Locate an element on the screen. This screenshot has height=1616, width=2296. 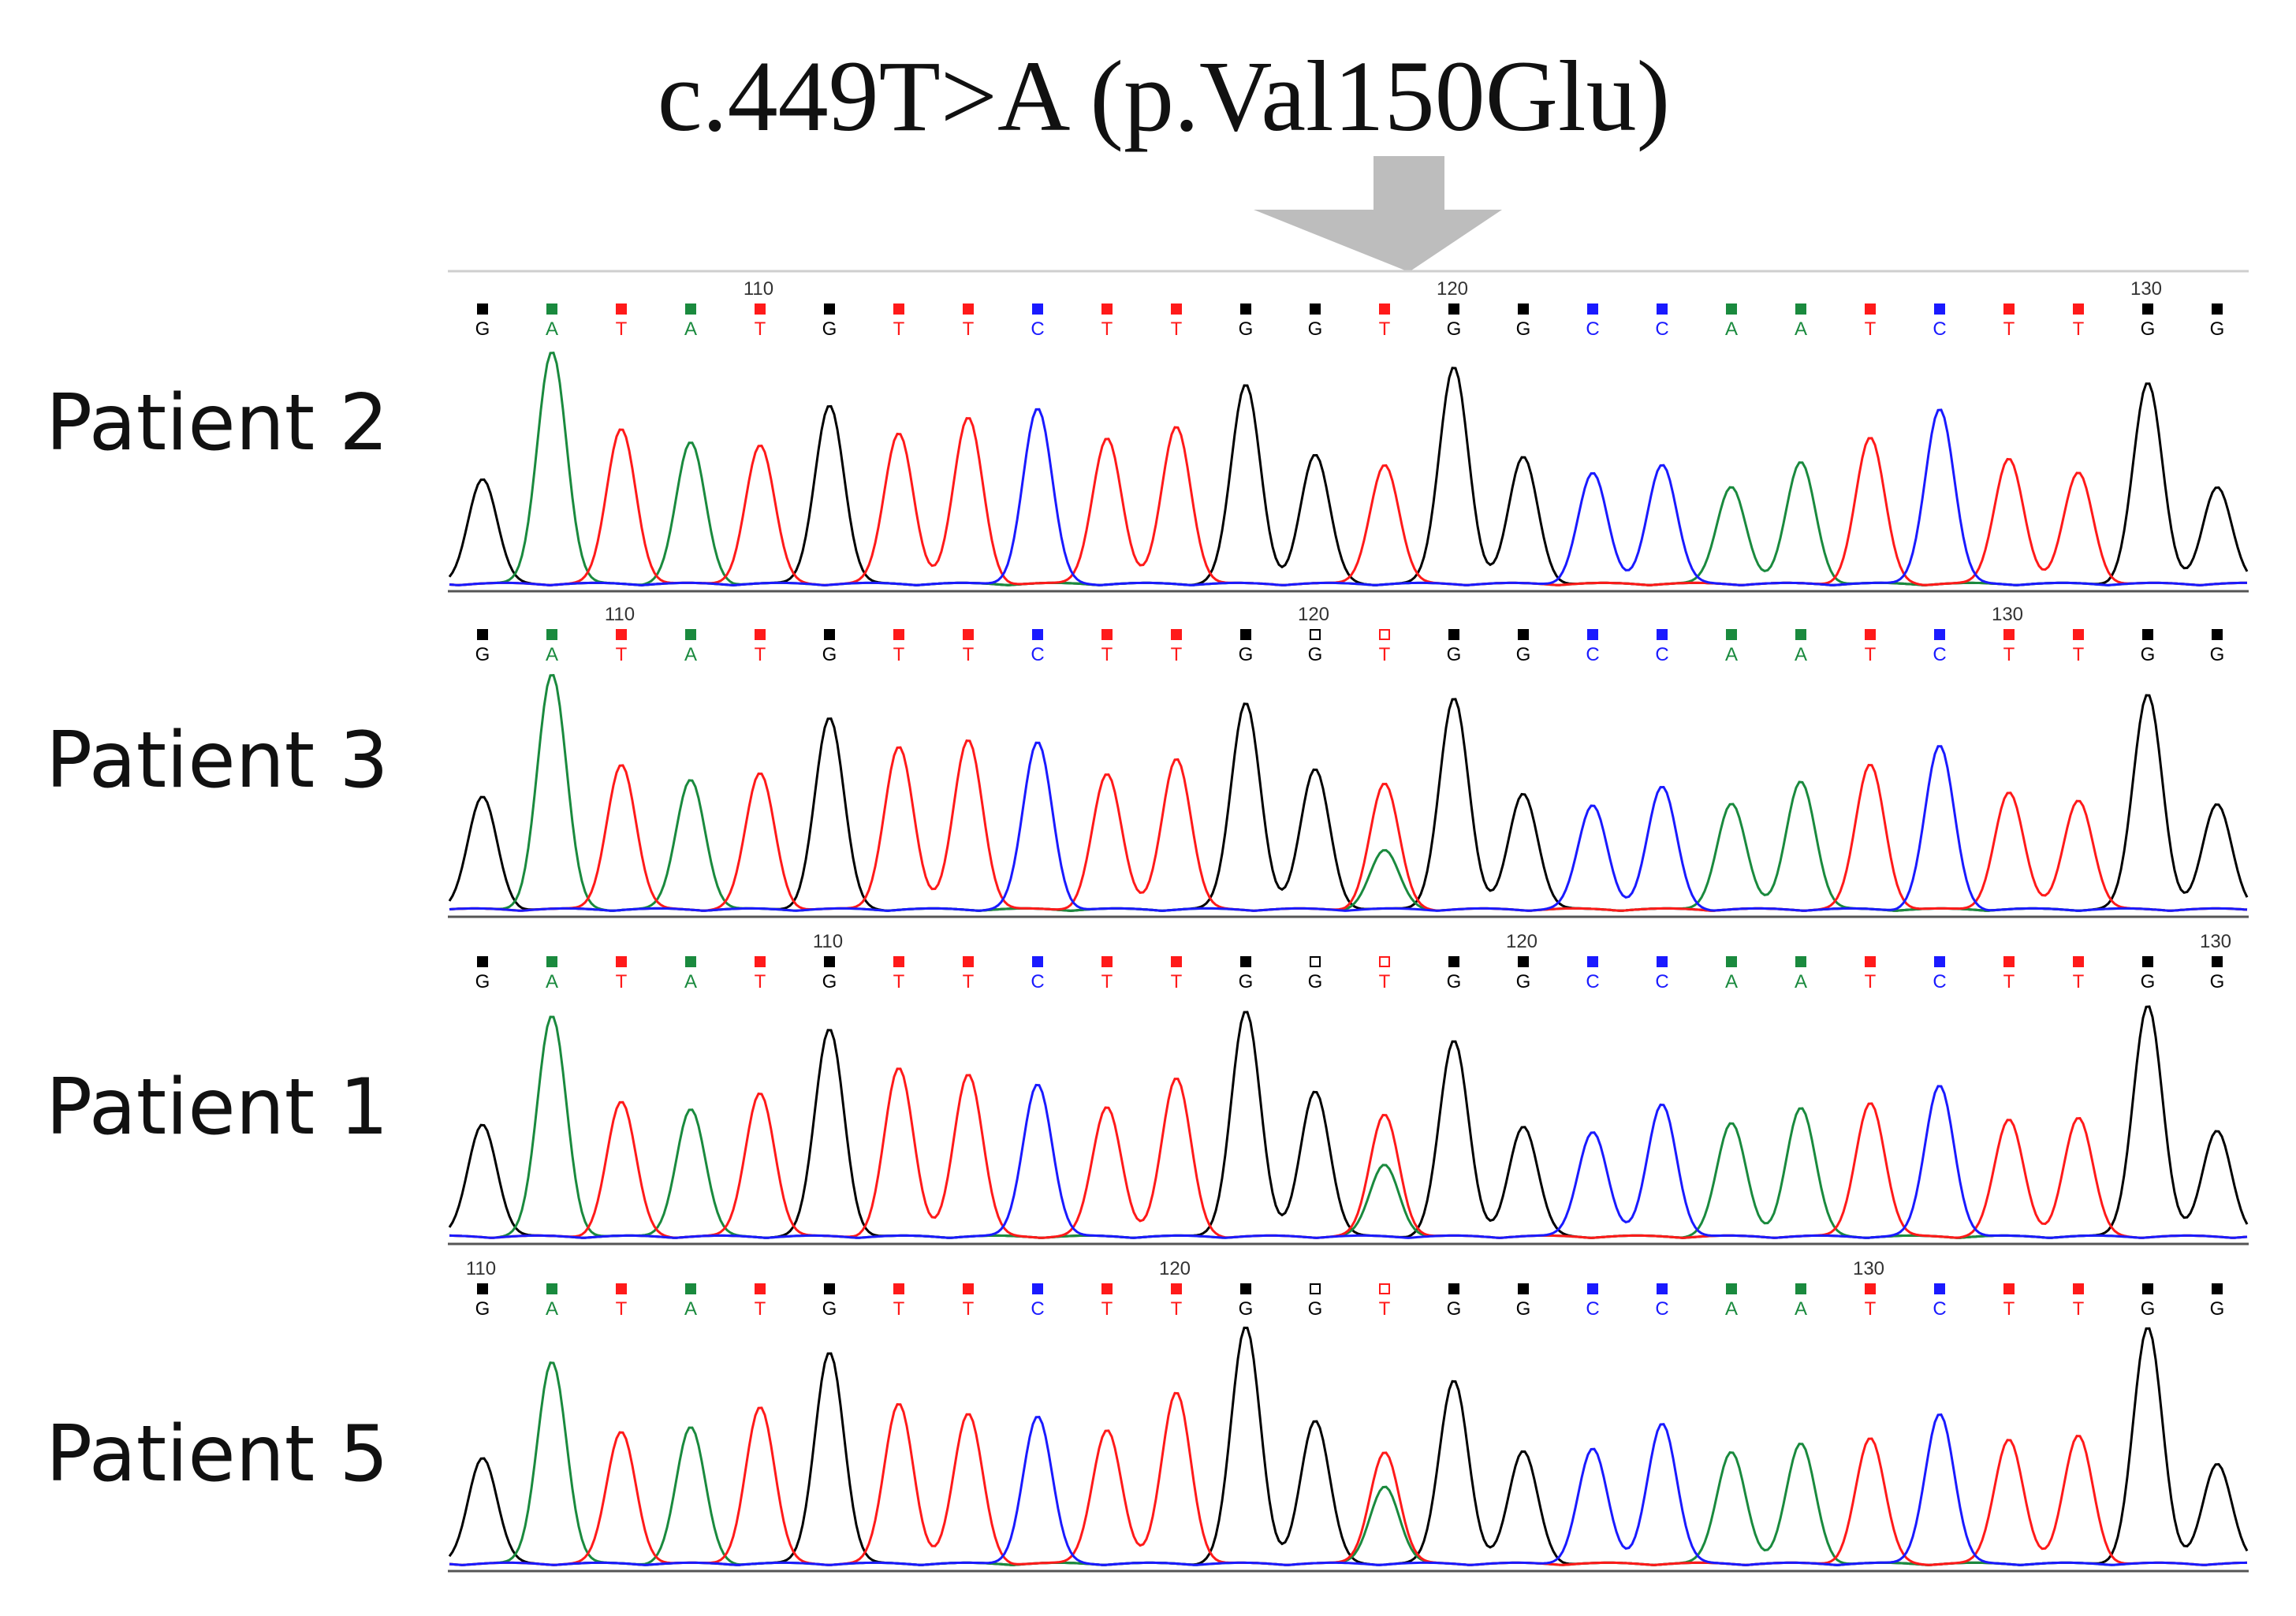
trace-g is located at coordinates (1348, 476).